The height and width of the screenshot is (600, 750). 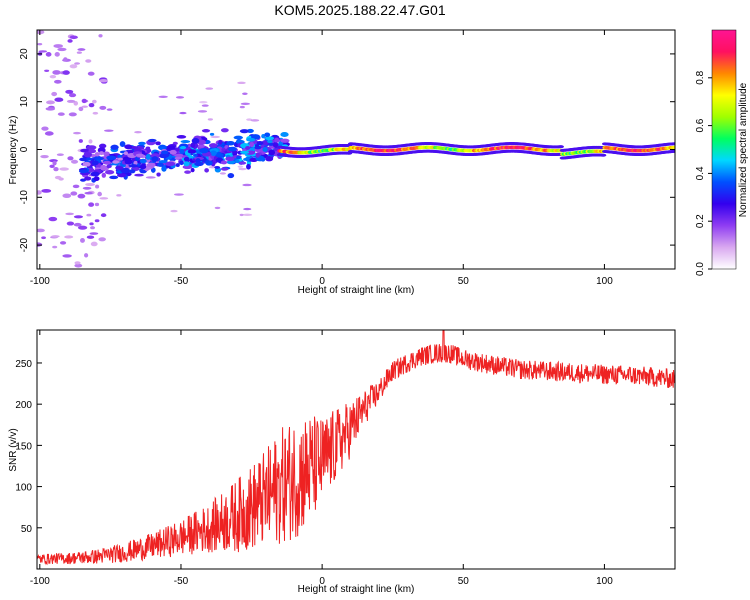 I want to click on colorbar-ticks: 0.0 0.2 0.4 0.6 0.8, so click(x=703, y=173).